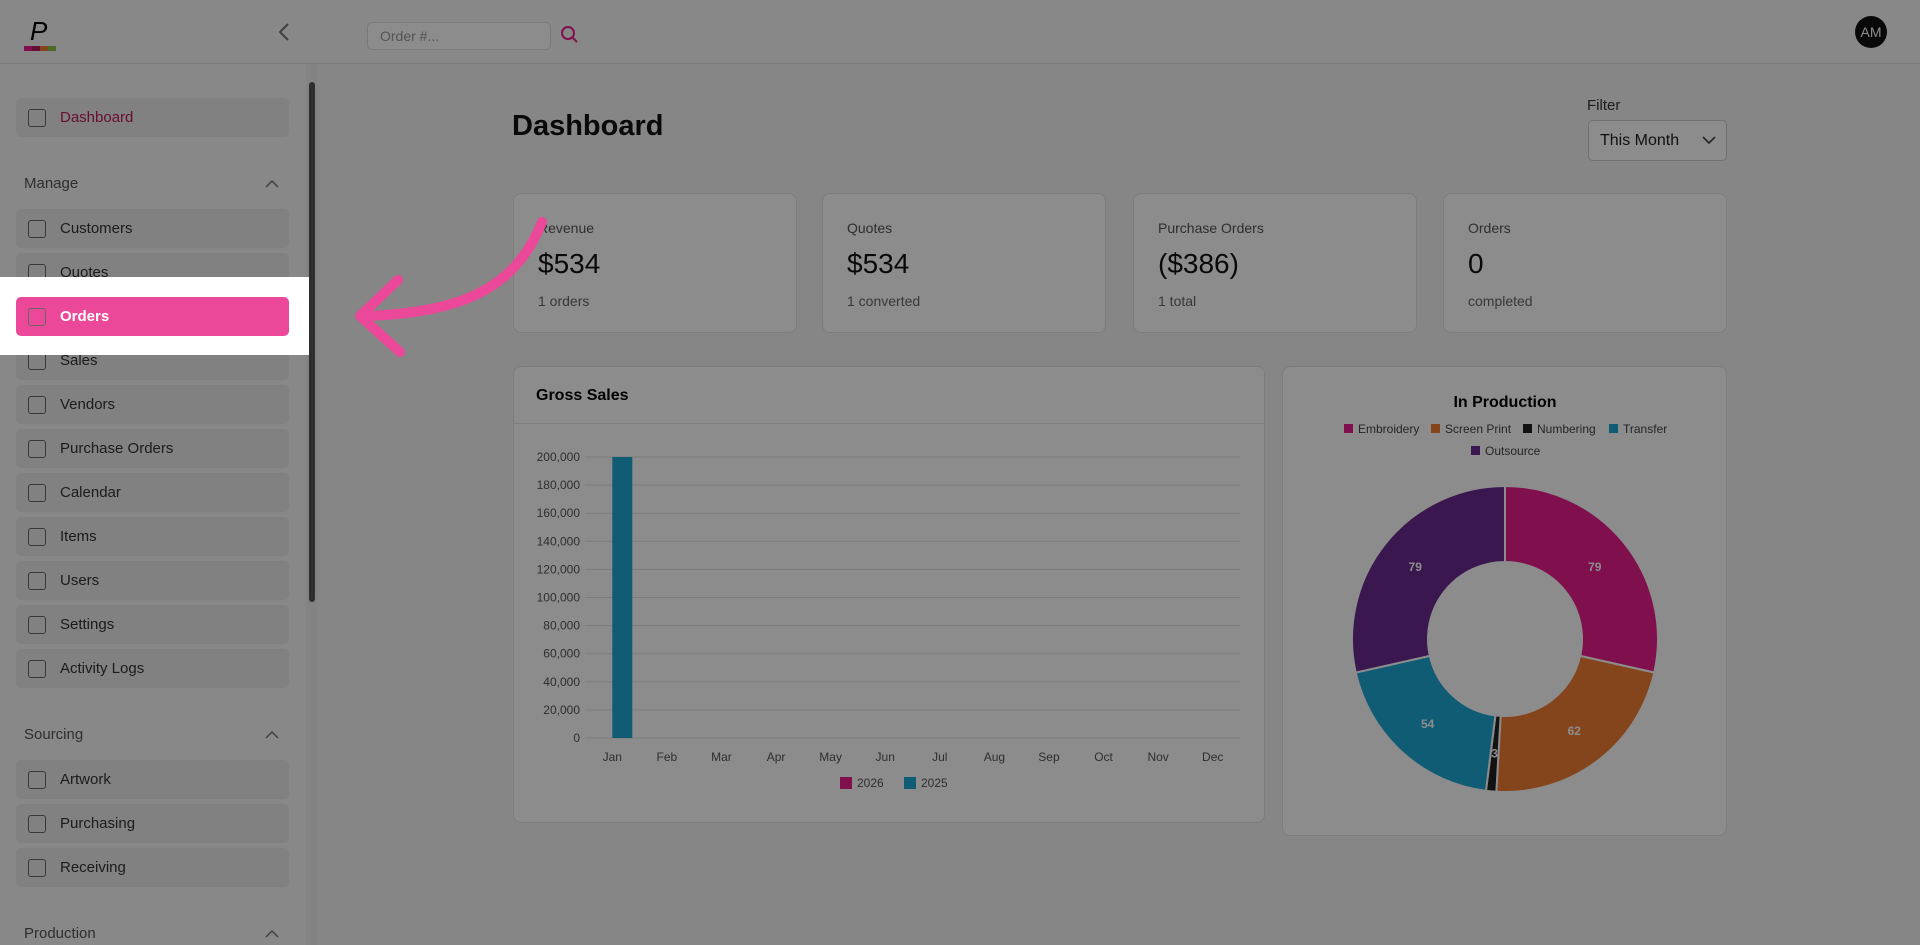 This screenshot has width=1920, height=945. What do you see at coordinates (588, 126) in the screenshot?
I see `page-title: Dashboard` at bounding box center [588, 126].